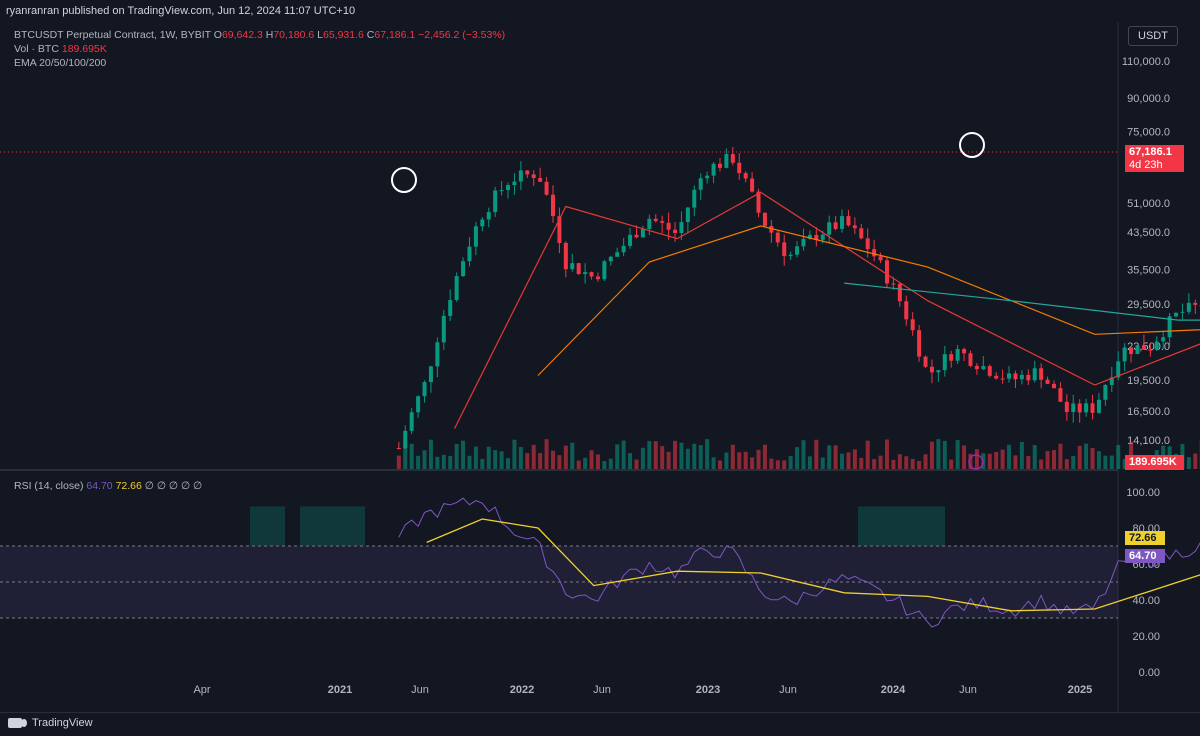 The height and width of the screenshot is (736, 1200). Describe the element at coordinates (522, 690) in the screenshot. I see `time-axis-label: 2022` at that location.